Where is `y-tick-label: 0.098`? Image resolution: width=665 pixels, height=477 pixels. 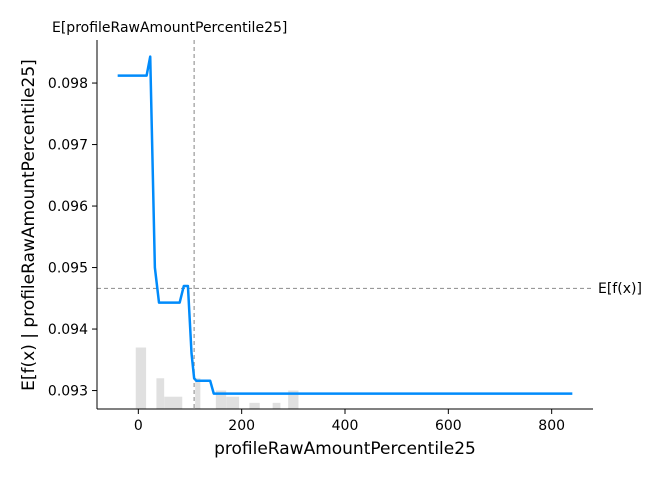 y-tick-label: 0.098 is located at coordinates (68, 84).